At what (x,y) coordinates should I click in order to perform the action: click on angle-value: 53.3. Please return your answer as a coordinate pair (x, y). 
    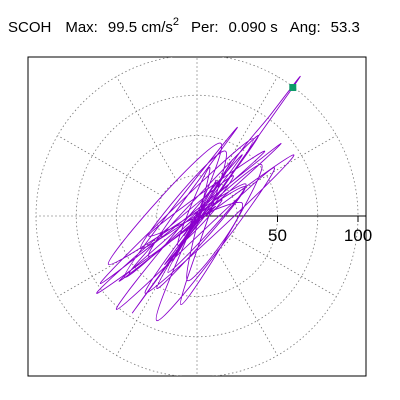
    Looking at the image, I should click on (345, 27).